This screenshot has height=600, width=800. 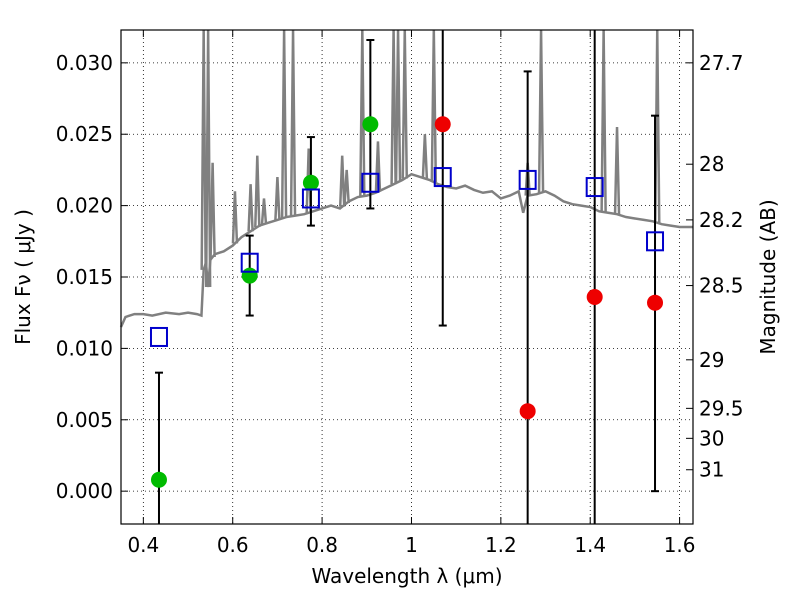 I want to click on y-tick-label: 0.005, so click(x=84, y=420).